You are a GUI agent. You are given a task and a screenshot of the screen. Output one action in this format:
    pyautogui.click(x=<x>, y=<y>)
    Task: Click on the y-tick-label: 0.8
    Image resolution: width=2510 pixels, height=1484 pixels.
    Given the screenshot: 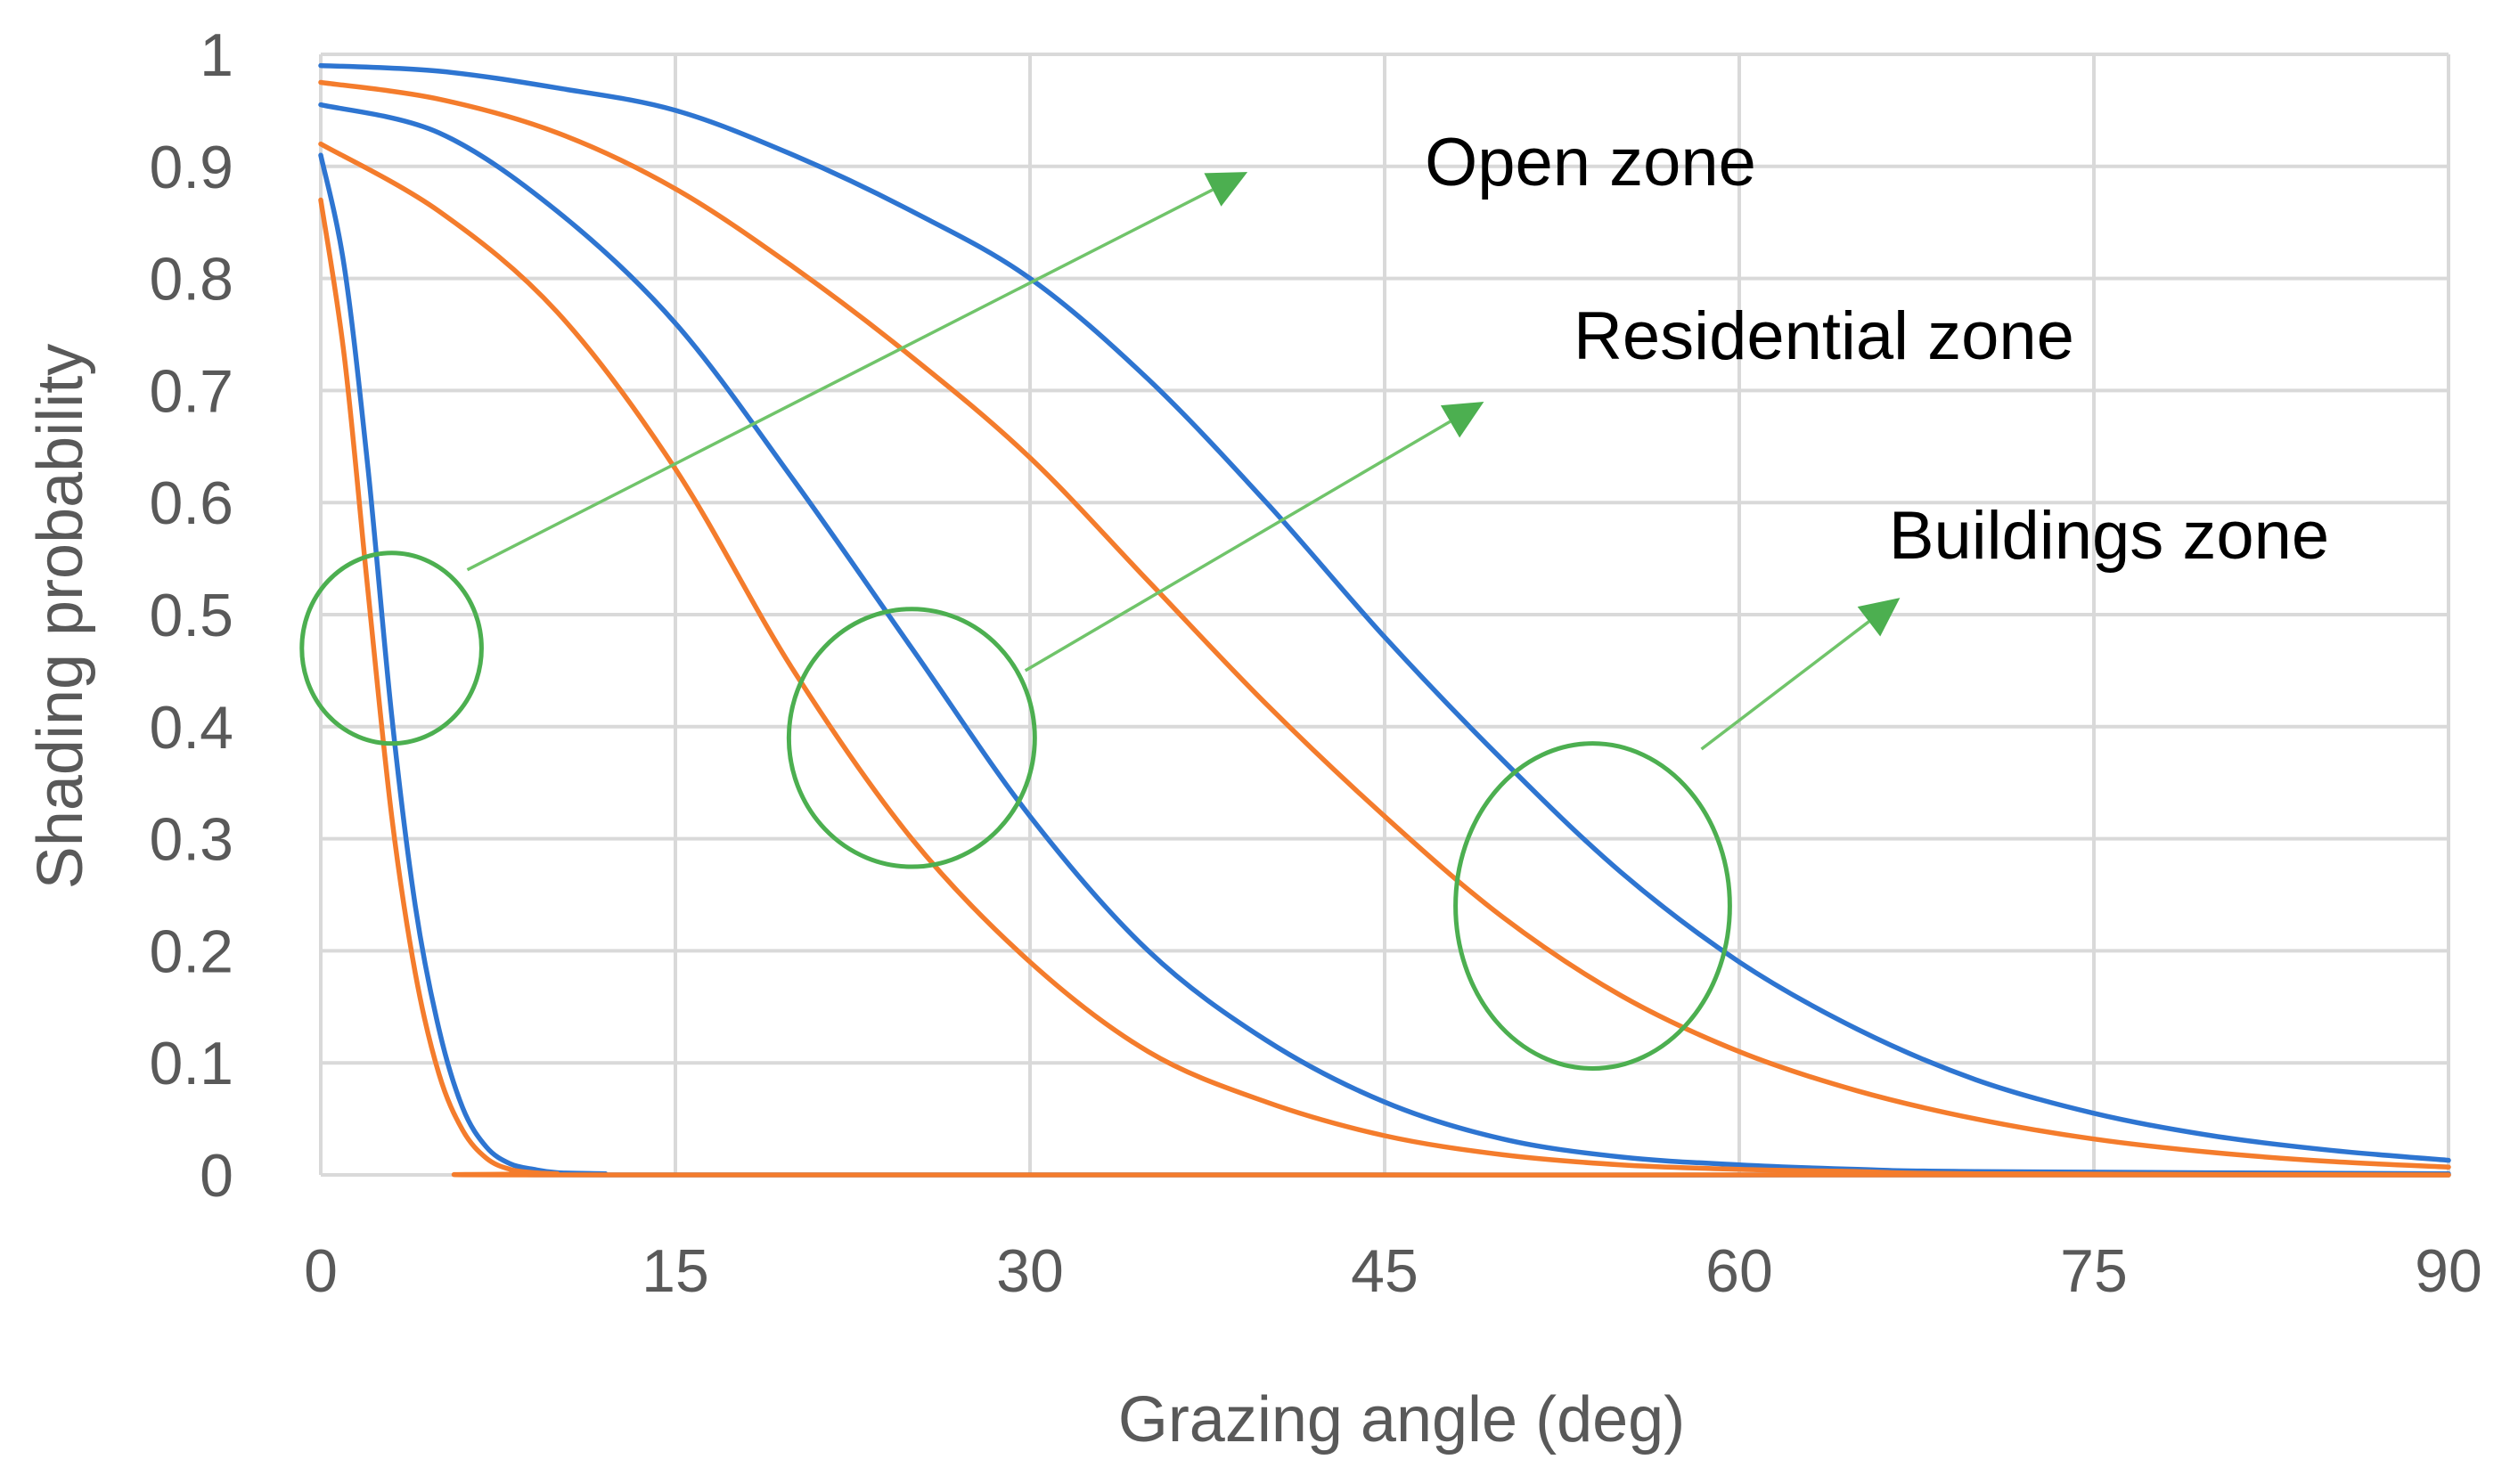 What is the action you would take?
    pyautogui.click(x=191, y=280)
    